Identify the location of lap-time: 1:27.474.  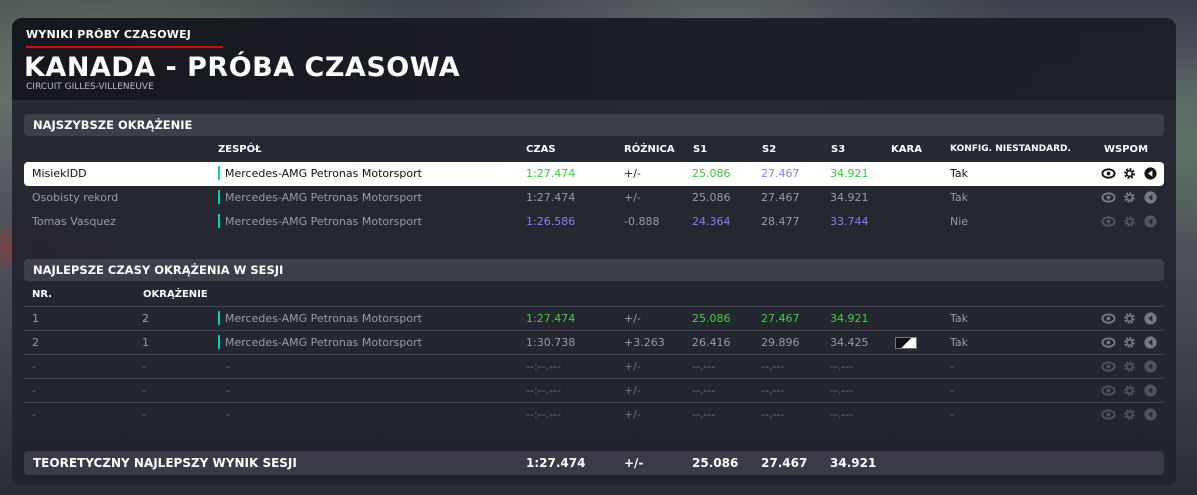
(551, 173).